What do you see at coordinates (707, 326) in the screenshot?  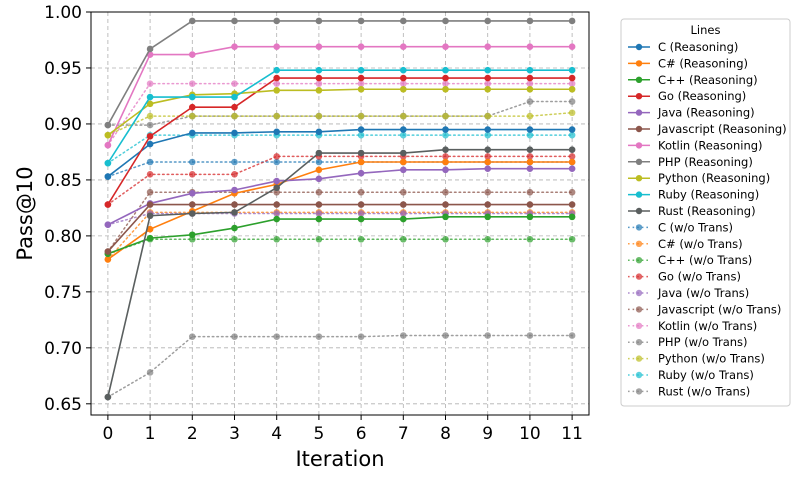 I see `legend-label: Kotlin (w/o Trans)` at bounding box center [707, 326].